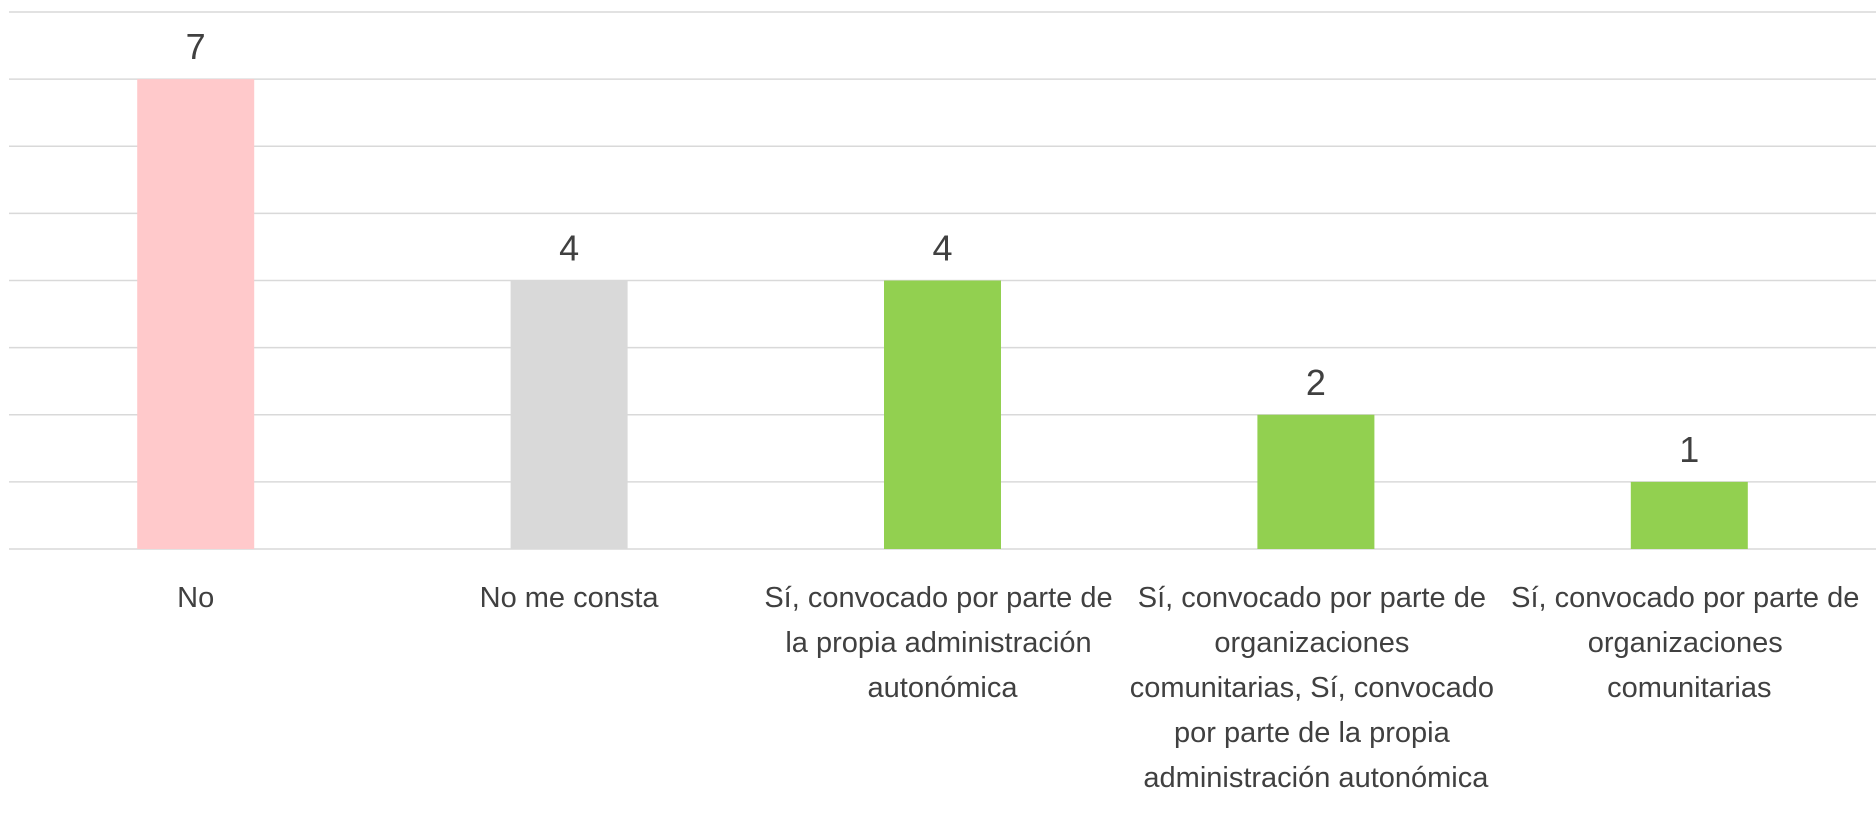  What do you see at coordinates (195, 598) in the screenshot?
I see `x-tick-label: No` at bounding box center [195, 598].